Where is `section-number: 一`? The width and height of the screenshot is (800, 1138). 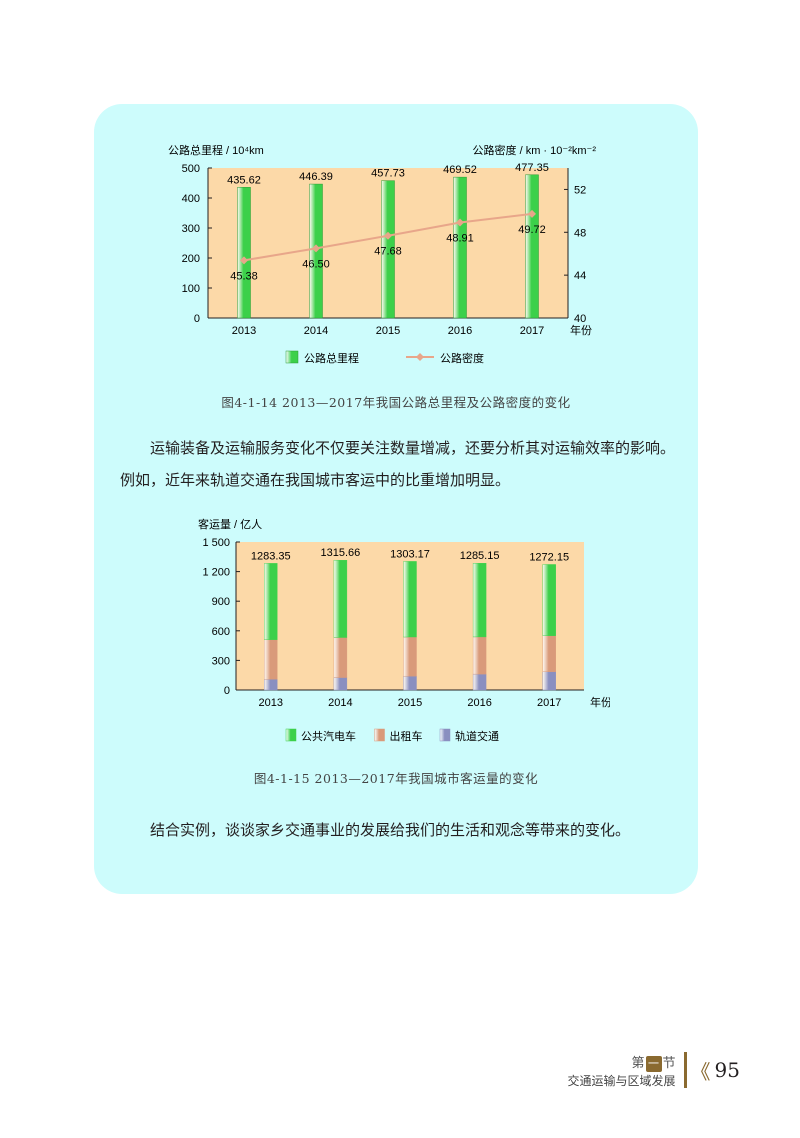 section-number: 一 is located at coordinates (653, 1063).